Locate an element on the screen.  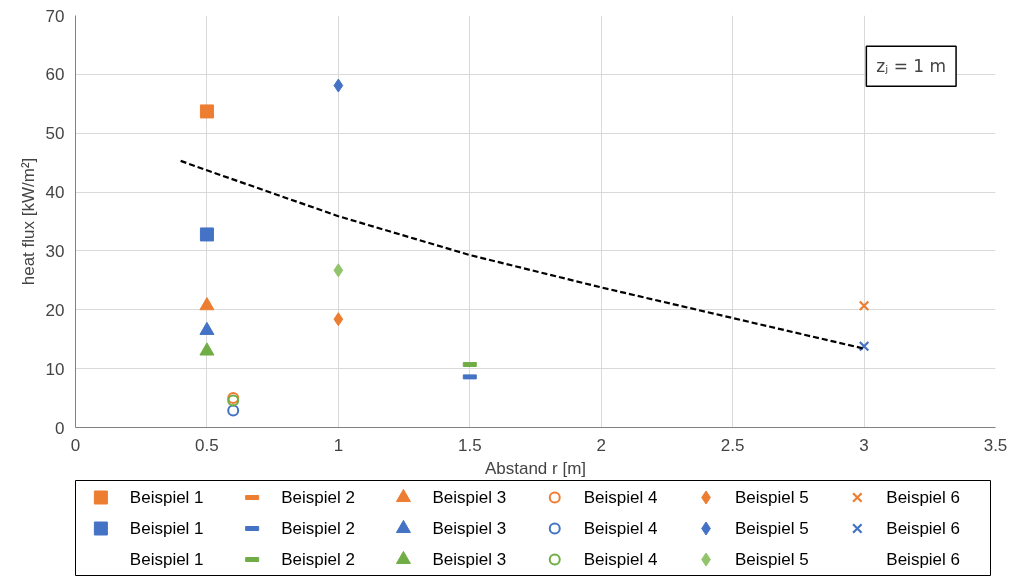
text: Beispiel 1 is located at coordinates (166, 559).